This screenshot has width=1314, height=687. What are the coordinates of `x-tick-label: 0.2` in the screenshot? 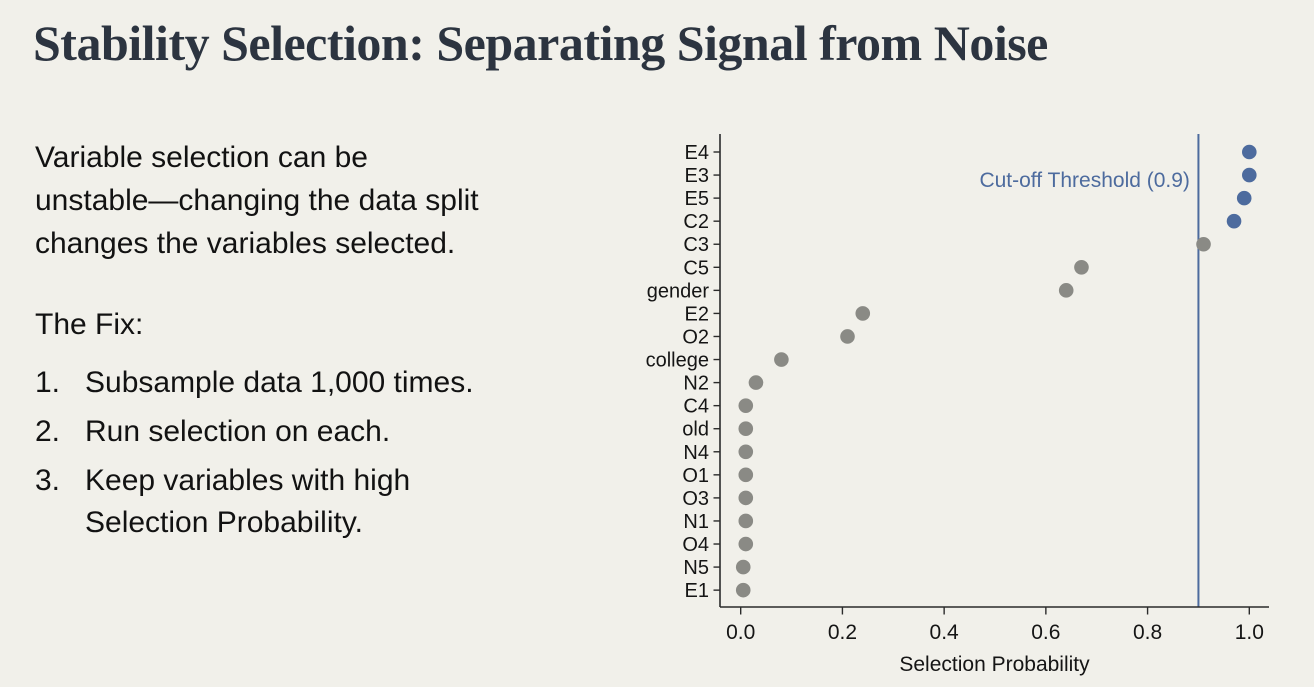 It's located at (842, 632).